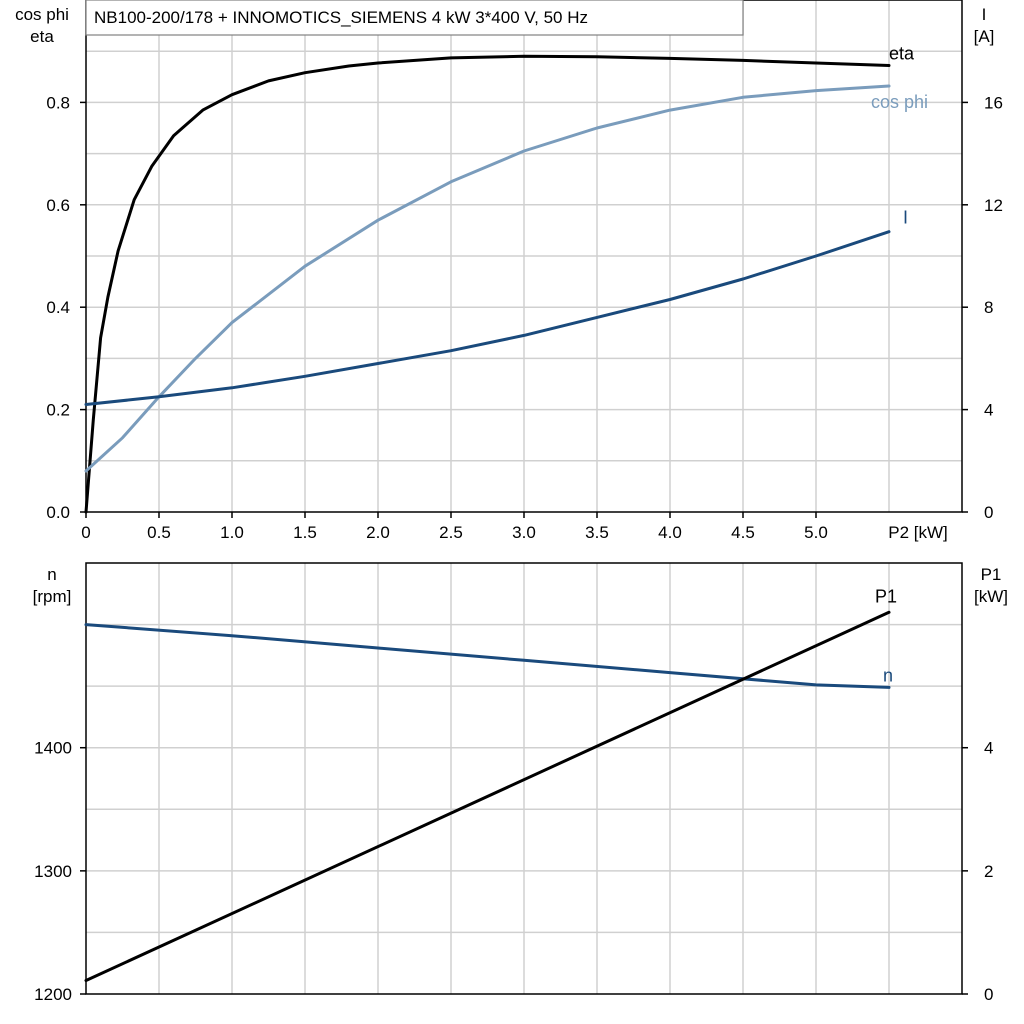  What do you see at coordinates (597, 532) in the screenshot?
I see `top-x-tick-label: 3.5` at bounding box center [597, 532].